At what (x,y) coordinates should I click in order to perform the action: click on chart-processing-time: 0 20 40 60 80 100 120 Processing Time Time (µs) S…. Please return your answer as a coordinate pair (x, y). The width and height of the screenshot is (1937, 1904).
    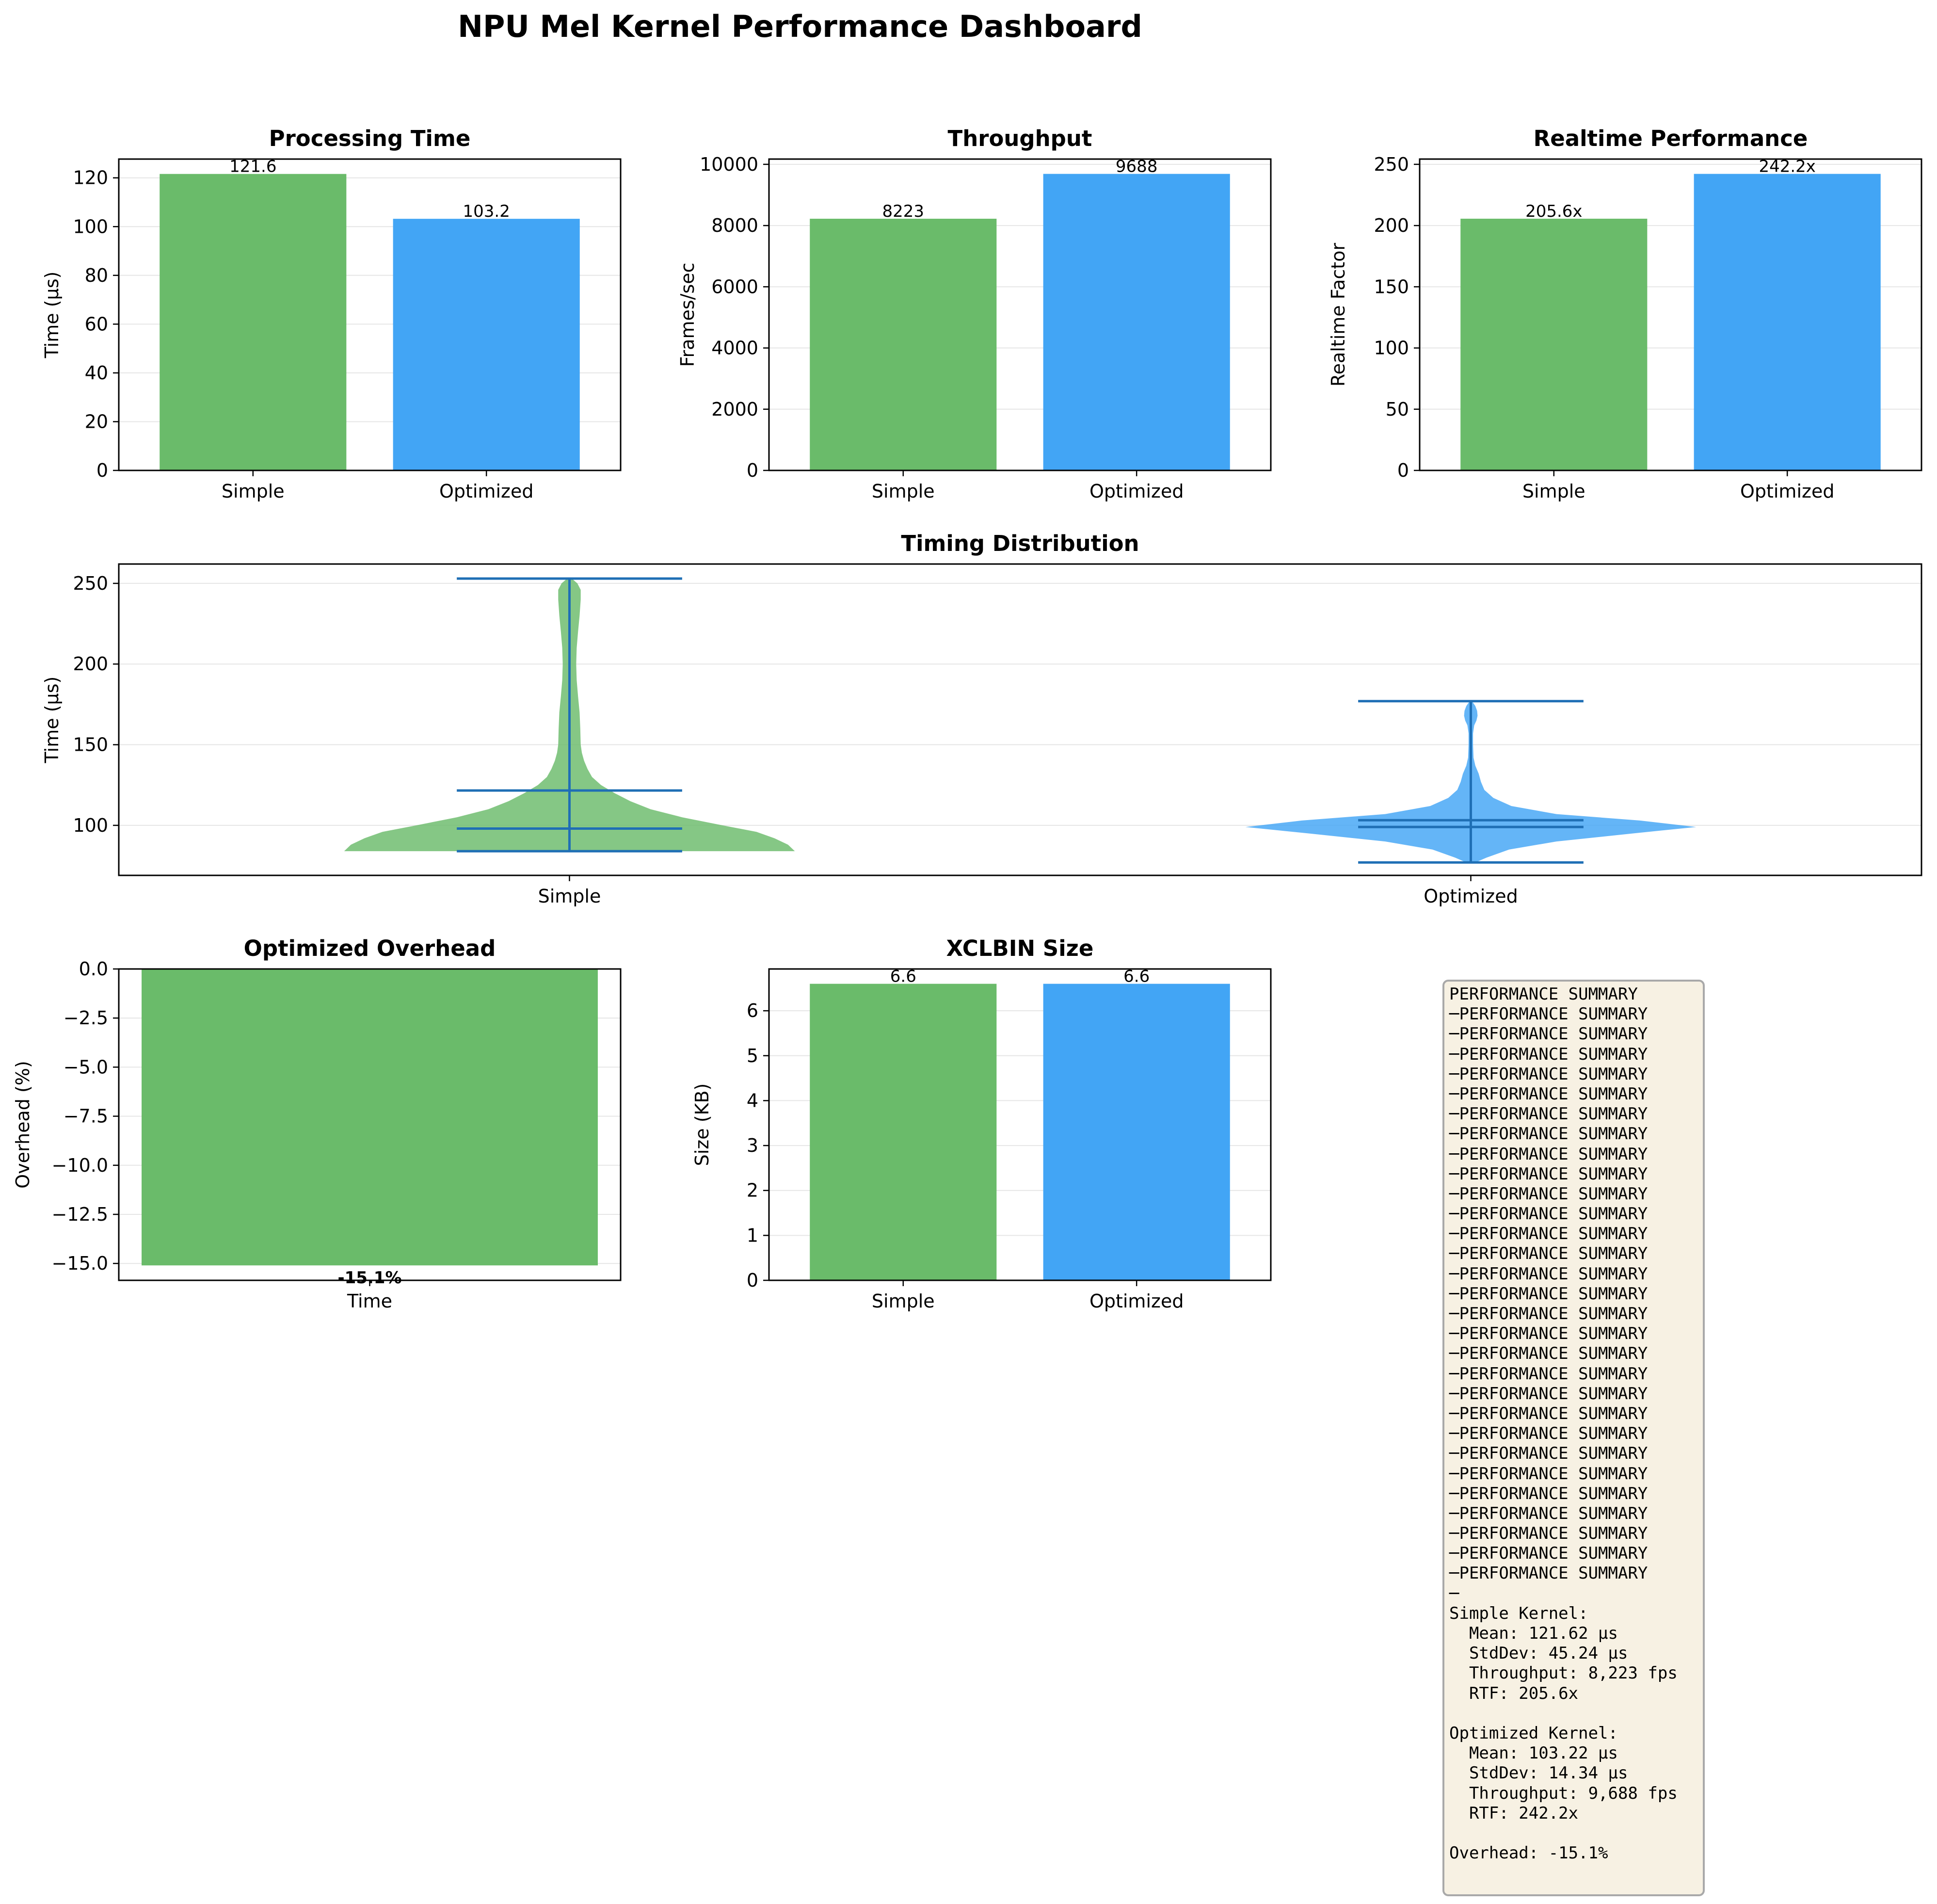
    Looking at the image, I should click on (331, 314).